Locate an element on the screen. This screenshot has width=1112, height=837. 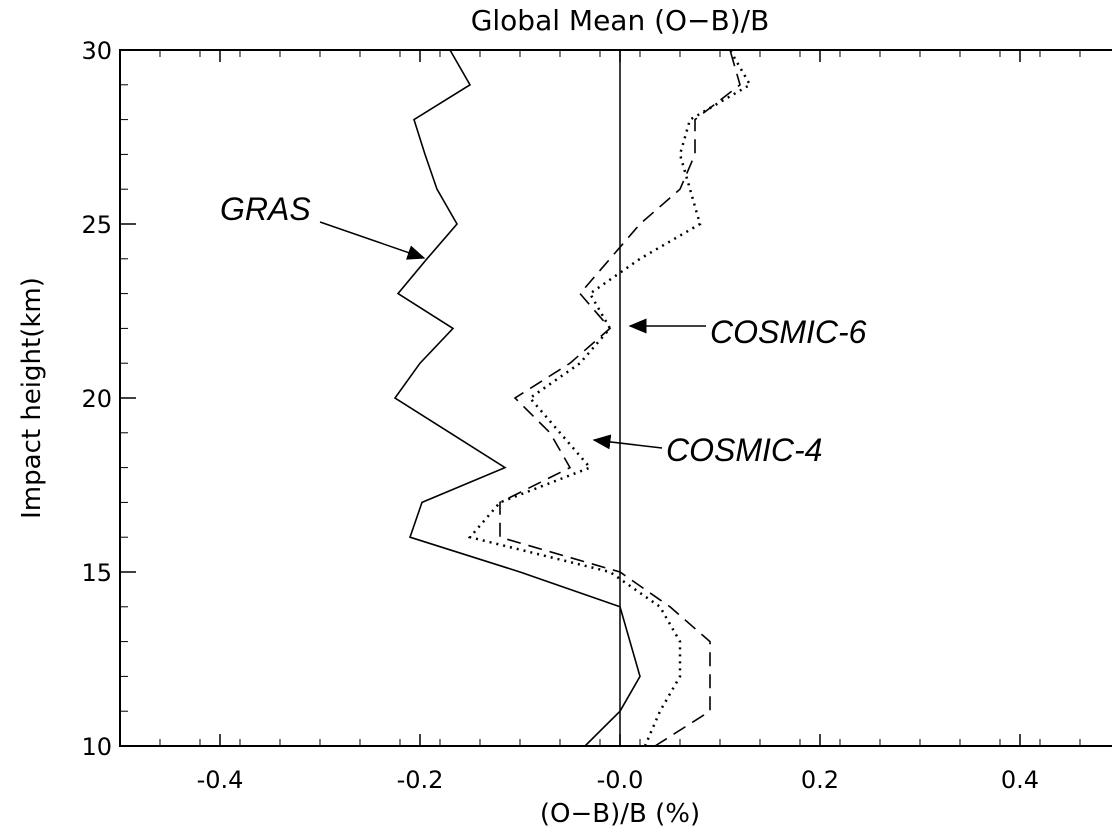
x-tick-label: 0.4 is located at coordinates (1020, 780).